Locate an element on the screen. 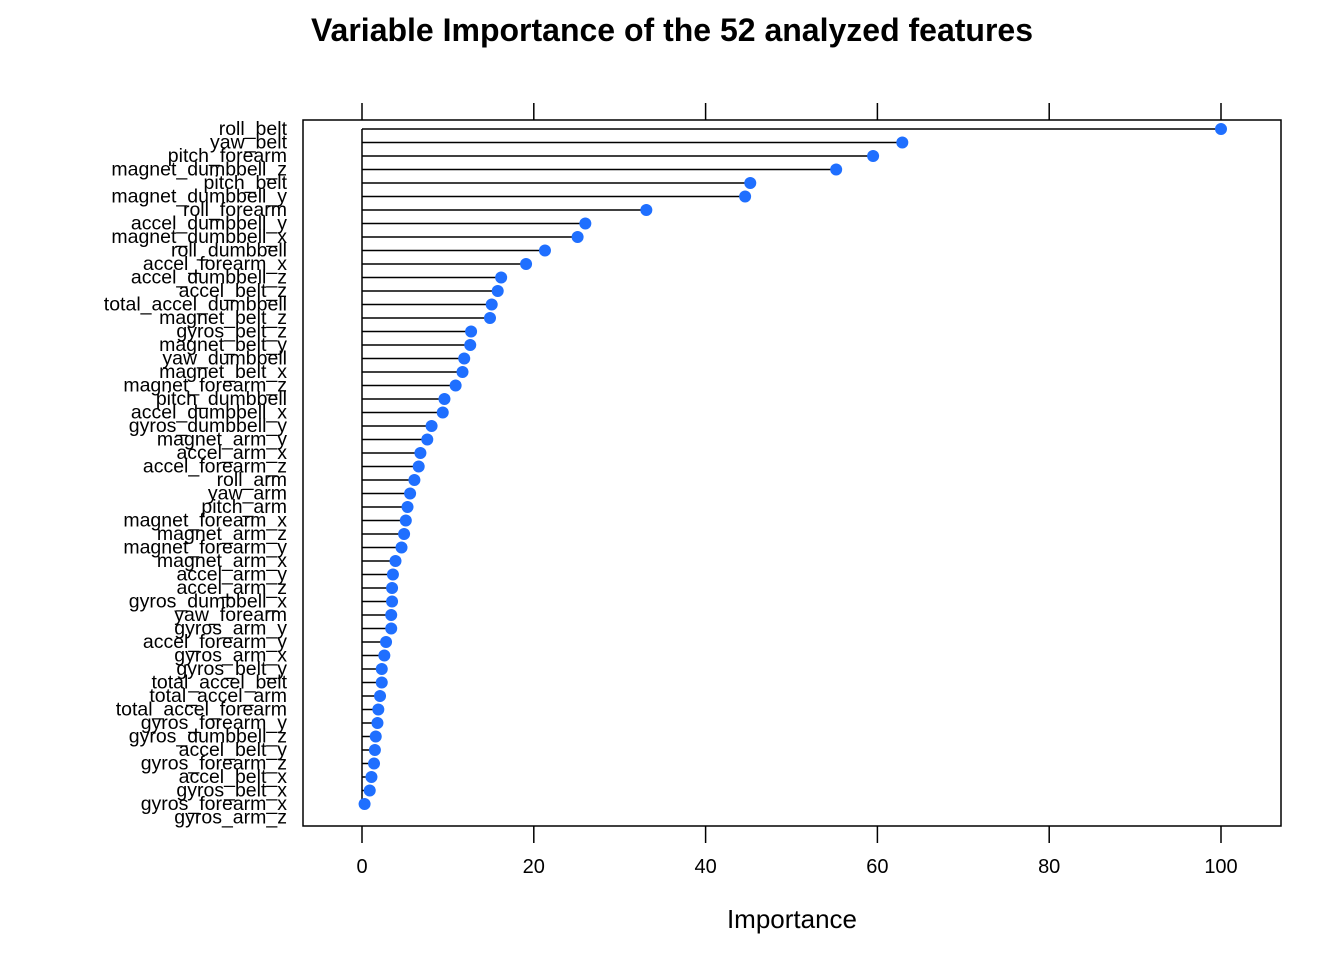 The width and height of the screenshot is (1344, 960). y-tick-label: magnet_arm_z is located at coordinates (222, 534).